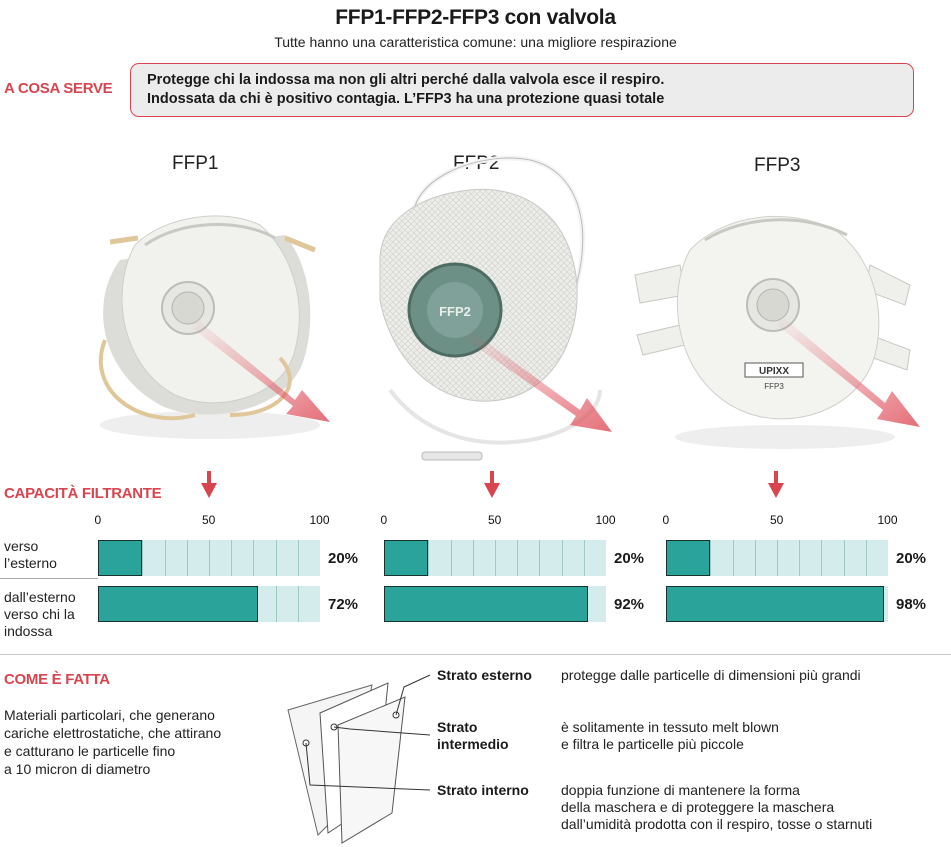  I want to click on filter-chart-ffp2: 0 50 100 20% 92%, so click(517, 569).